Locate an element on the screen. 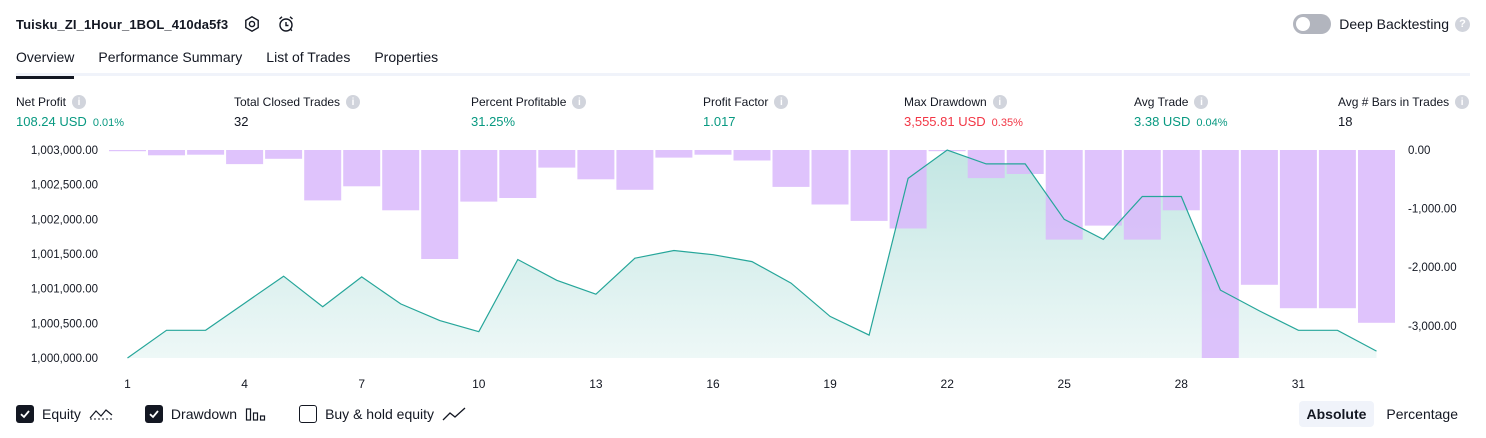  max-drawdown-pct: 0.35% is located at coordinates (1007, 123).